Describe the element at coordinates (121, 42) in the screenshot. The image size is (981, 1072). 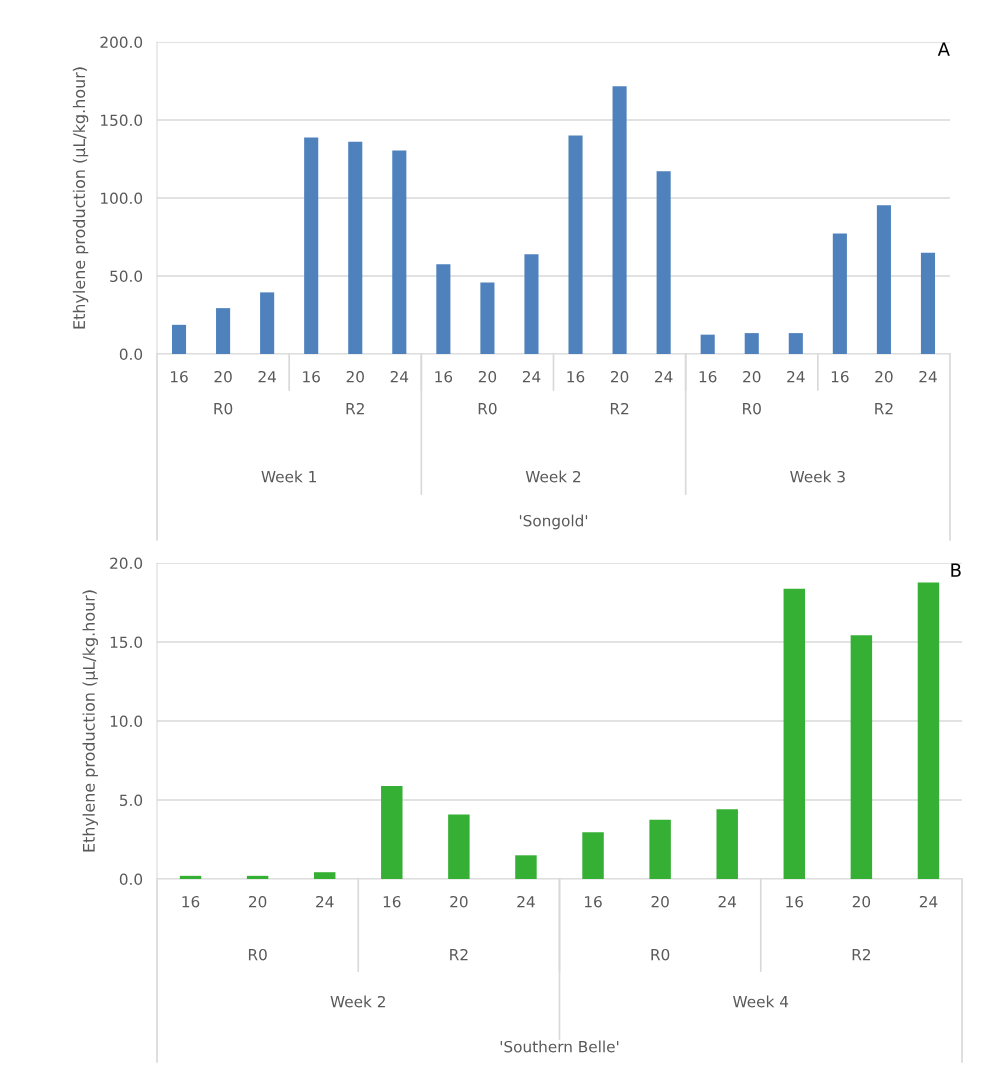
I see `y-tick-label: 200.0` at that location.